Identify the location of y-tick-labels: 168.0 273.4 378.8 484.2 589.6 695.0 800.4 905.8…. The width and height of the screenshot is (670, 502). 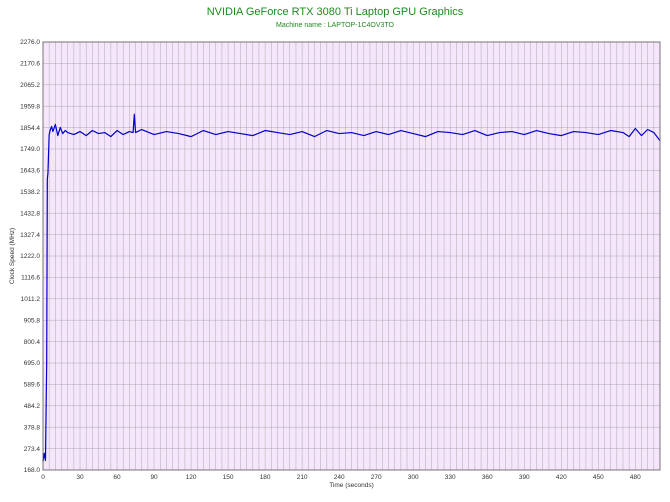
(30, 256).